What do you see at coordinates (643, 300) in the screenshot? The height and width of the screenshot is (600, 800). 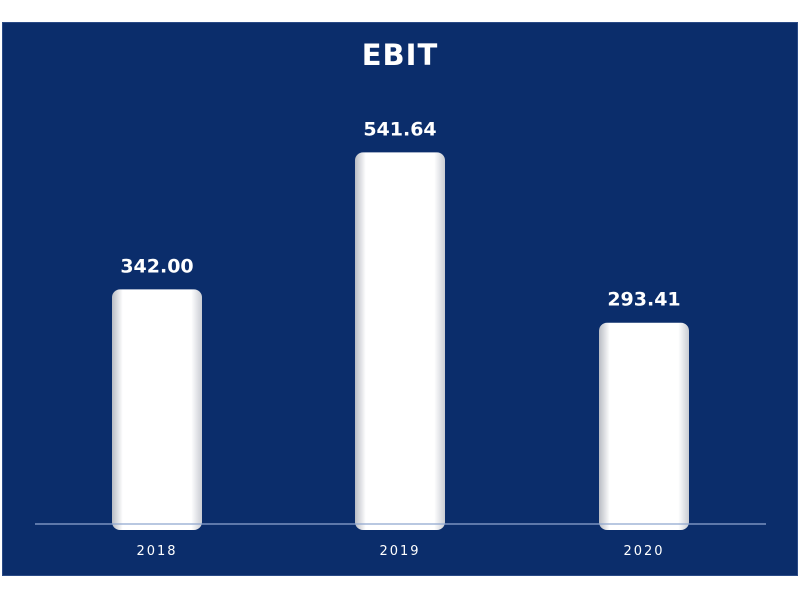 I see `data-label-2020: 293.41` at bounding box center [643, 300].